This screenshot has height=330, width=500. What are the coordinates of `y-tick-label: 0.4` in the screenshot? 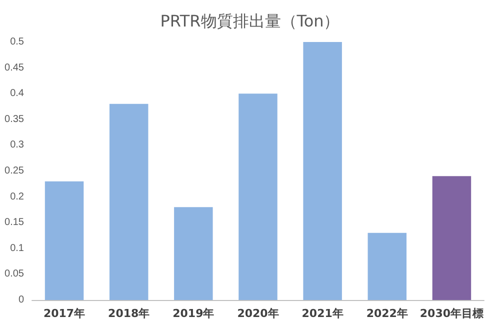 It's located at (17, 94).